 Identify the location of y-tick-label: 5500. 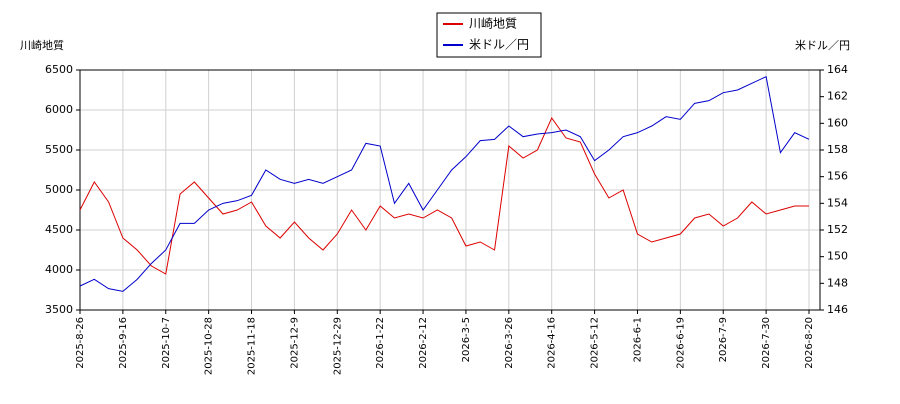
(59, 149).